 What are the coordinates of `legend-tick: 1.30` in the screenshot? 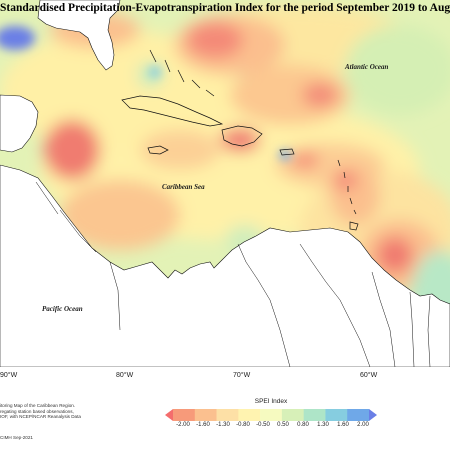 It's located at (323, 425).